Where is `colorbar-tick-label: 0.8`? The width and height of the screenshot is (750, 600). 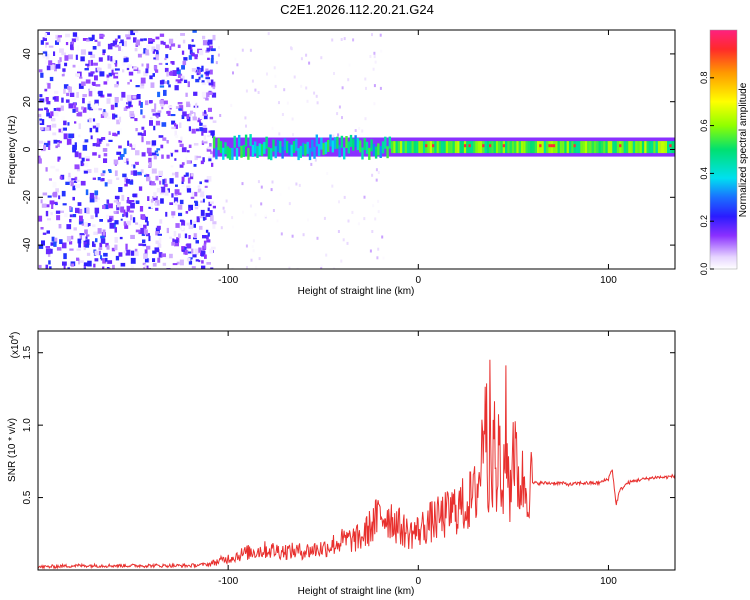
colorbar-tick-label: 0.8 is located at coordinates (704, 78).